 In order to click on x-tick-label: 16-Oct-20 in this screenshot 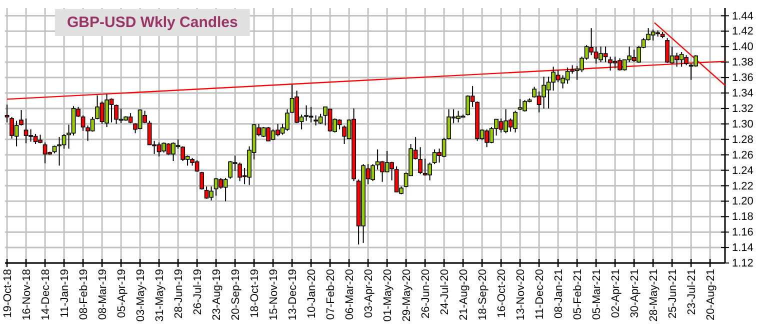, I will do `click(502, 293)`.